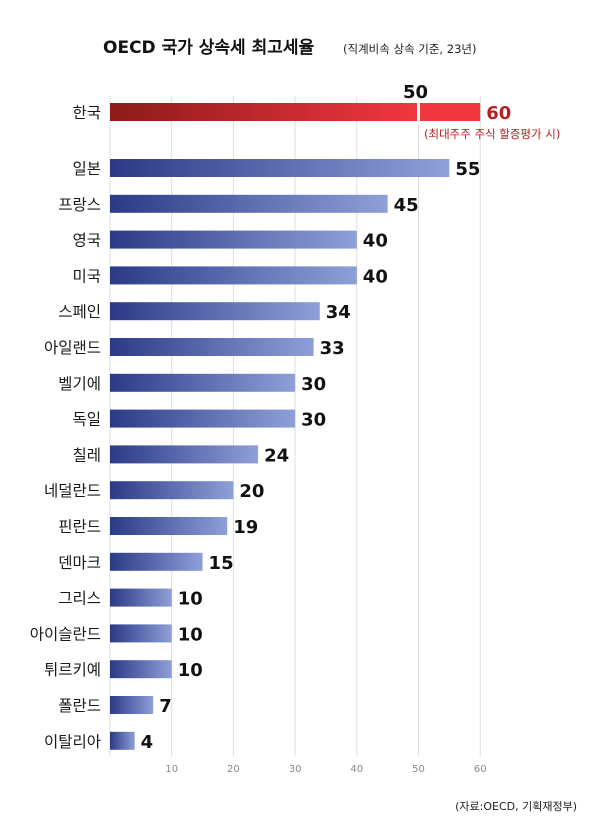 The width and height of the screenshot is (595, 828). Describe the element at coordinates (86, 169) in the screenshot. I see `category-label: 일본` at that location.